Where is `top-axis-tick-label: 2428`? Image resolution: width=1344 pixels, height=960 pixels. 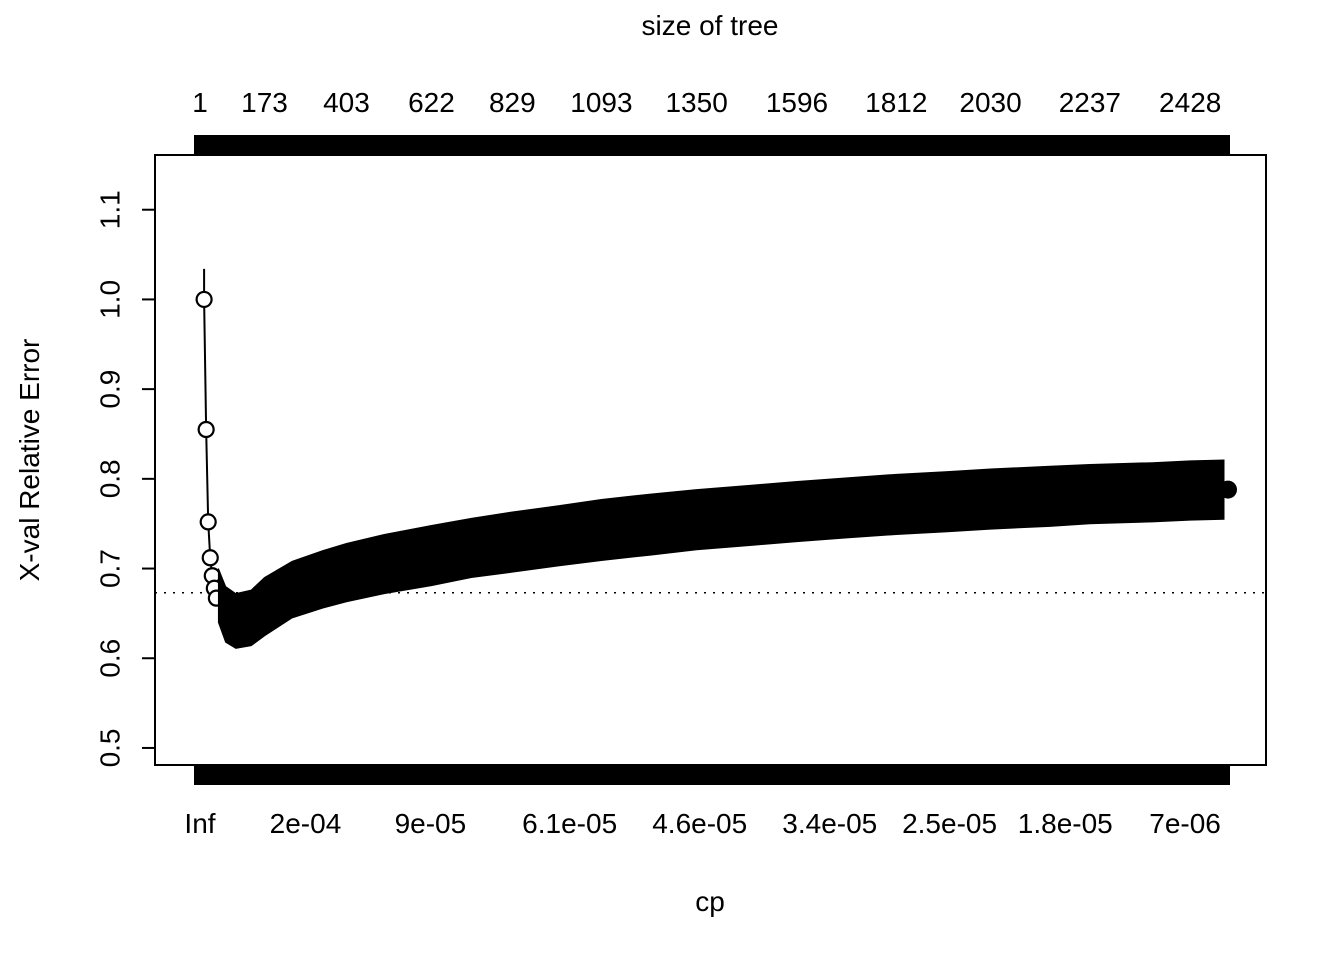
top-axis-tick-label: 2428 is located at coordinates (1190, 102).